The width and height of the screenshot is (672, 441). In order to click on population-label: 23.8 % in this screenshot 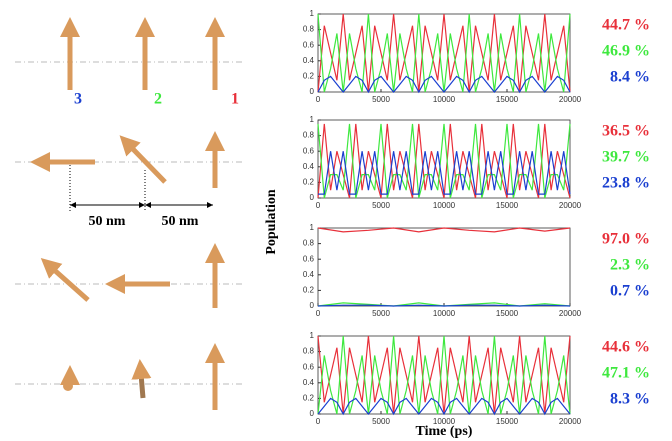, I will do `click(626, 183)`.